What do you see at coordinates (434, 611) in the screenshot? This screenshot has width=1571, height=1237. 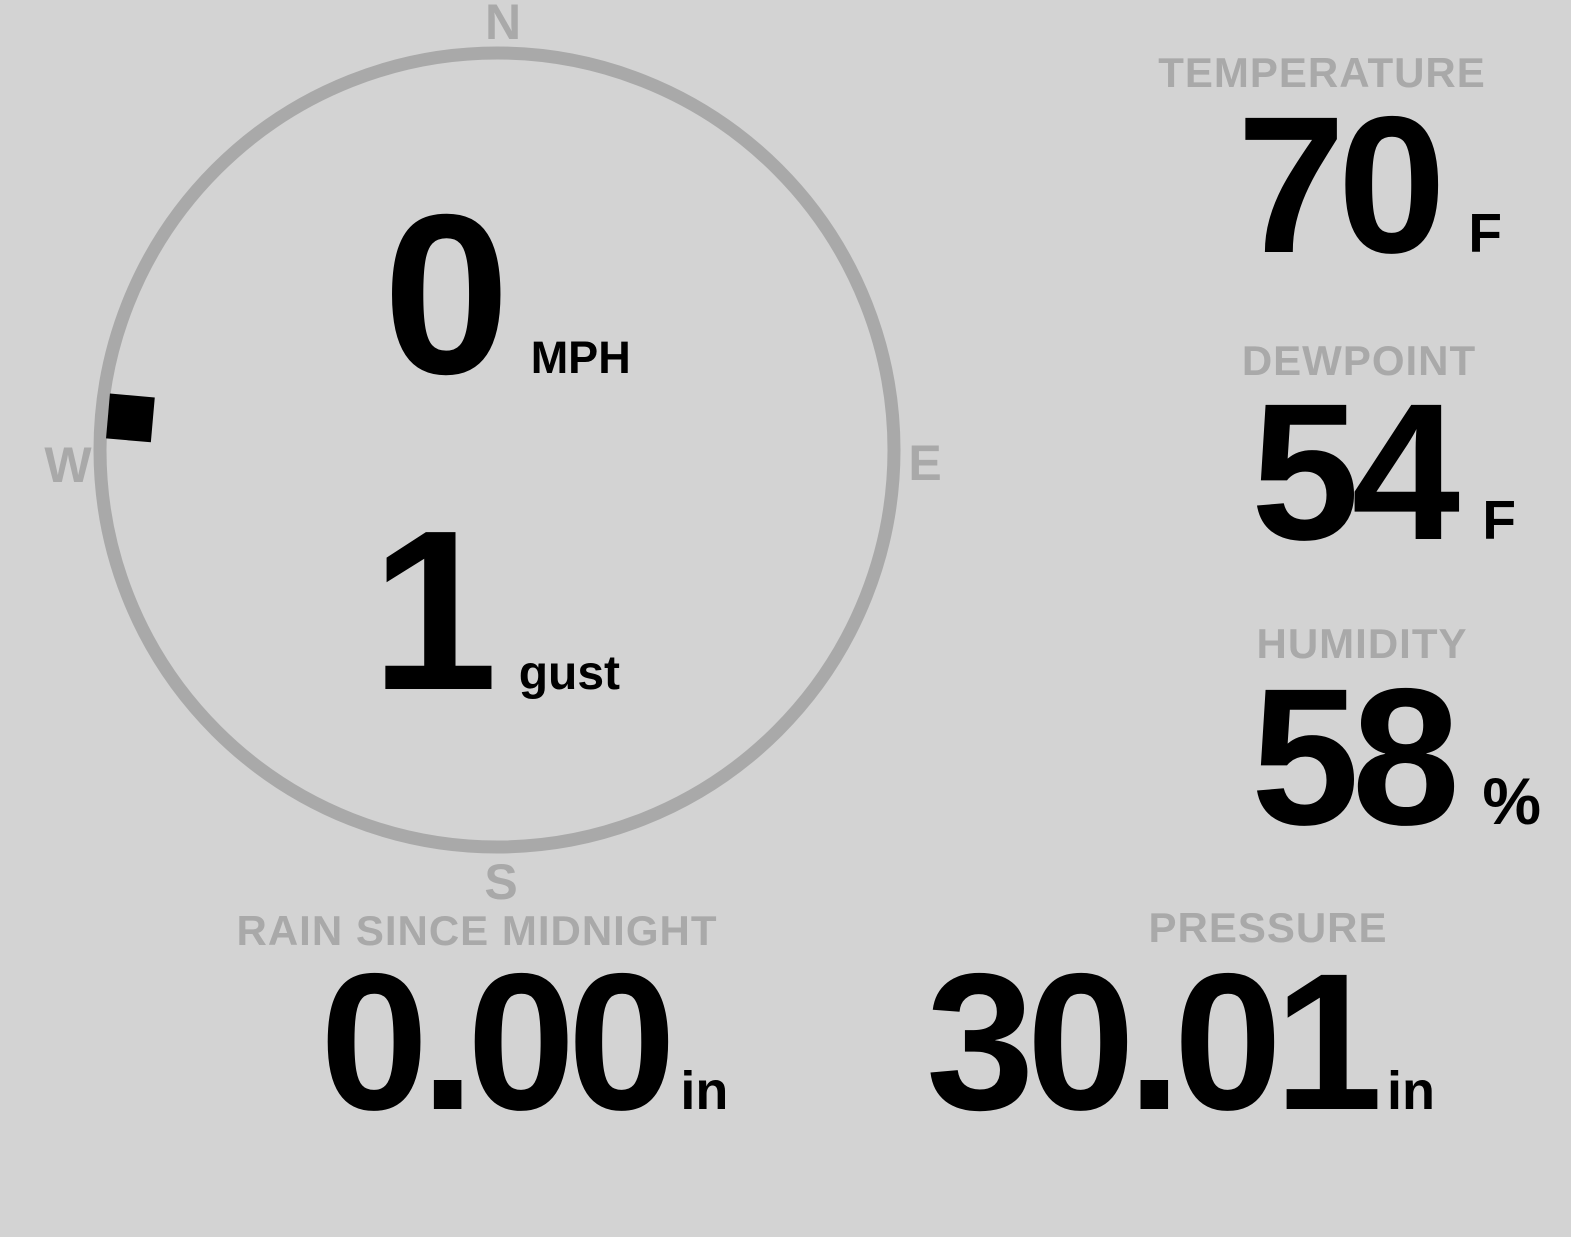 I see `wind-gust-value: 1` at bounding box center [434, 611].